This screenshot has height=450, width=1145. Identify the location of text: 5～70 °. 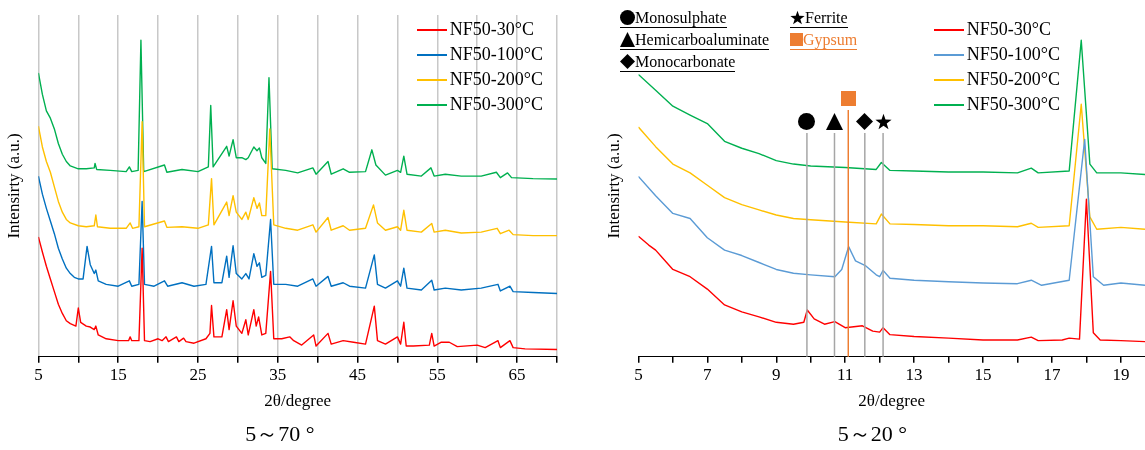
(280, 433).